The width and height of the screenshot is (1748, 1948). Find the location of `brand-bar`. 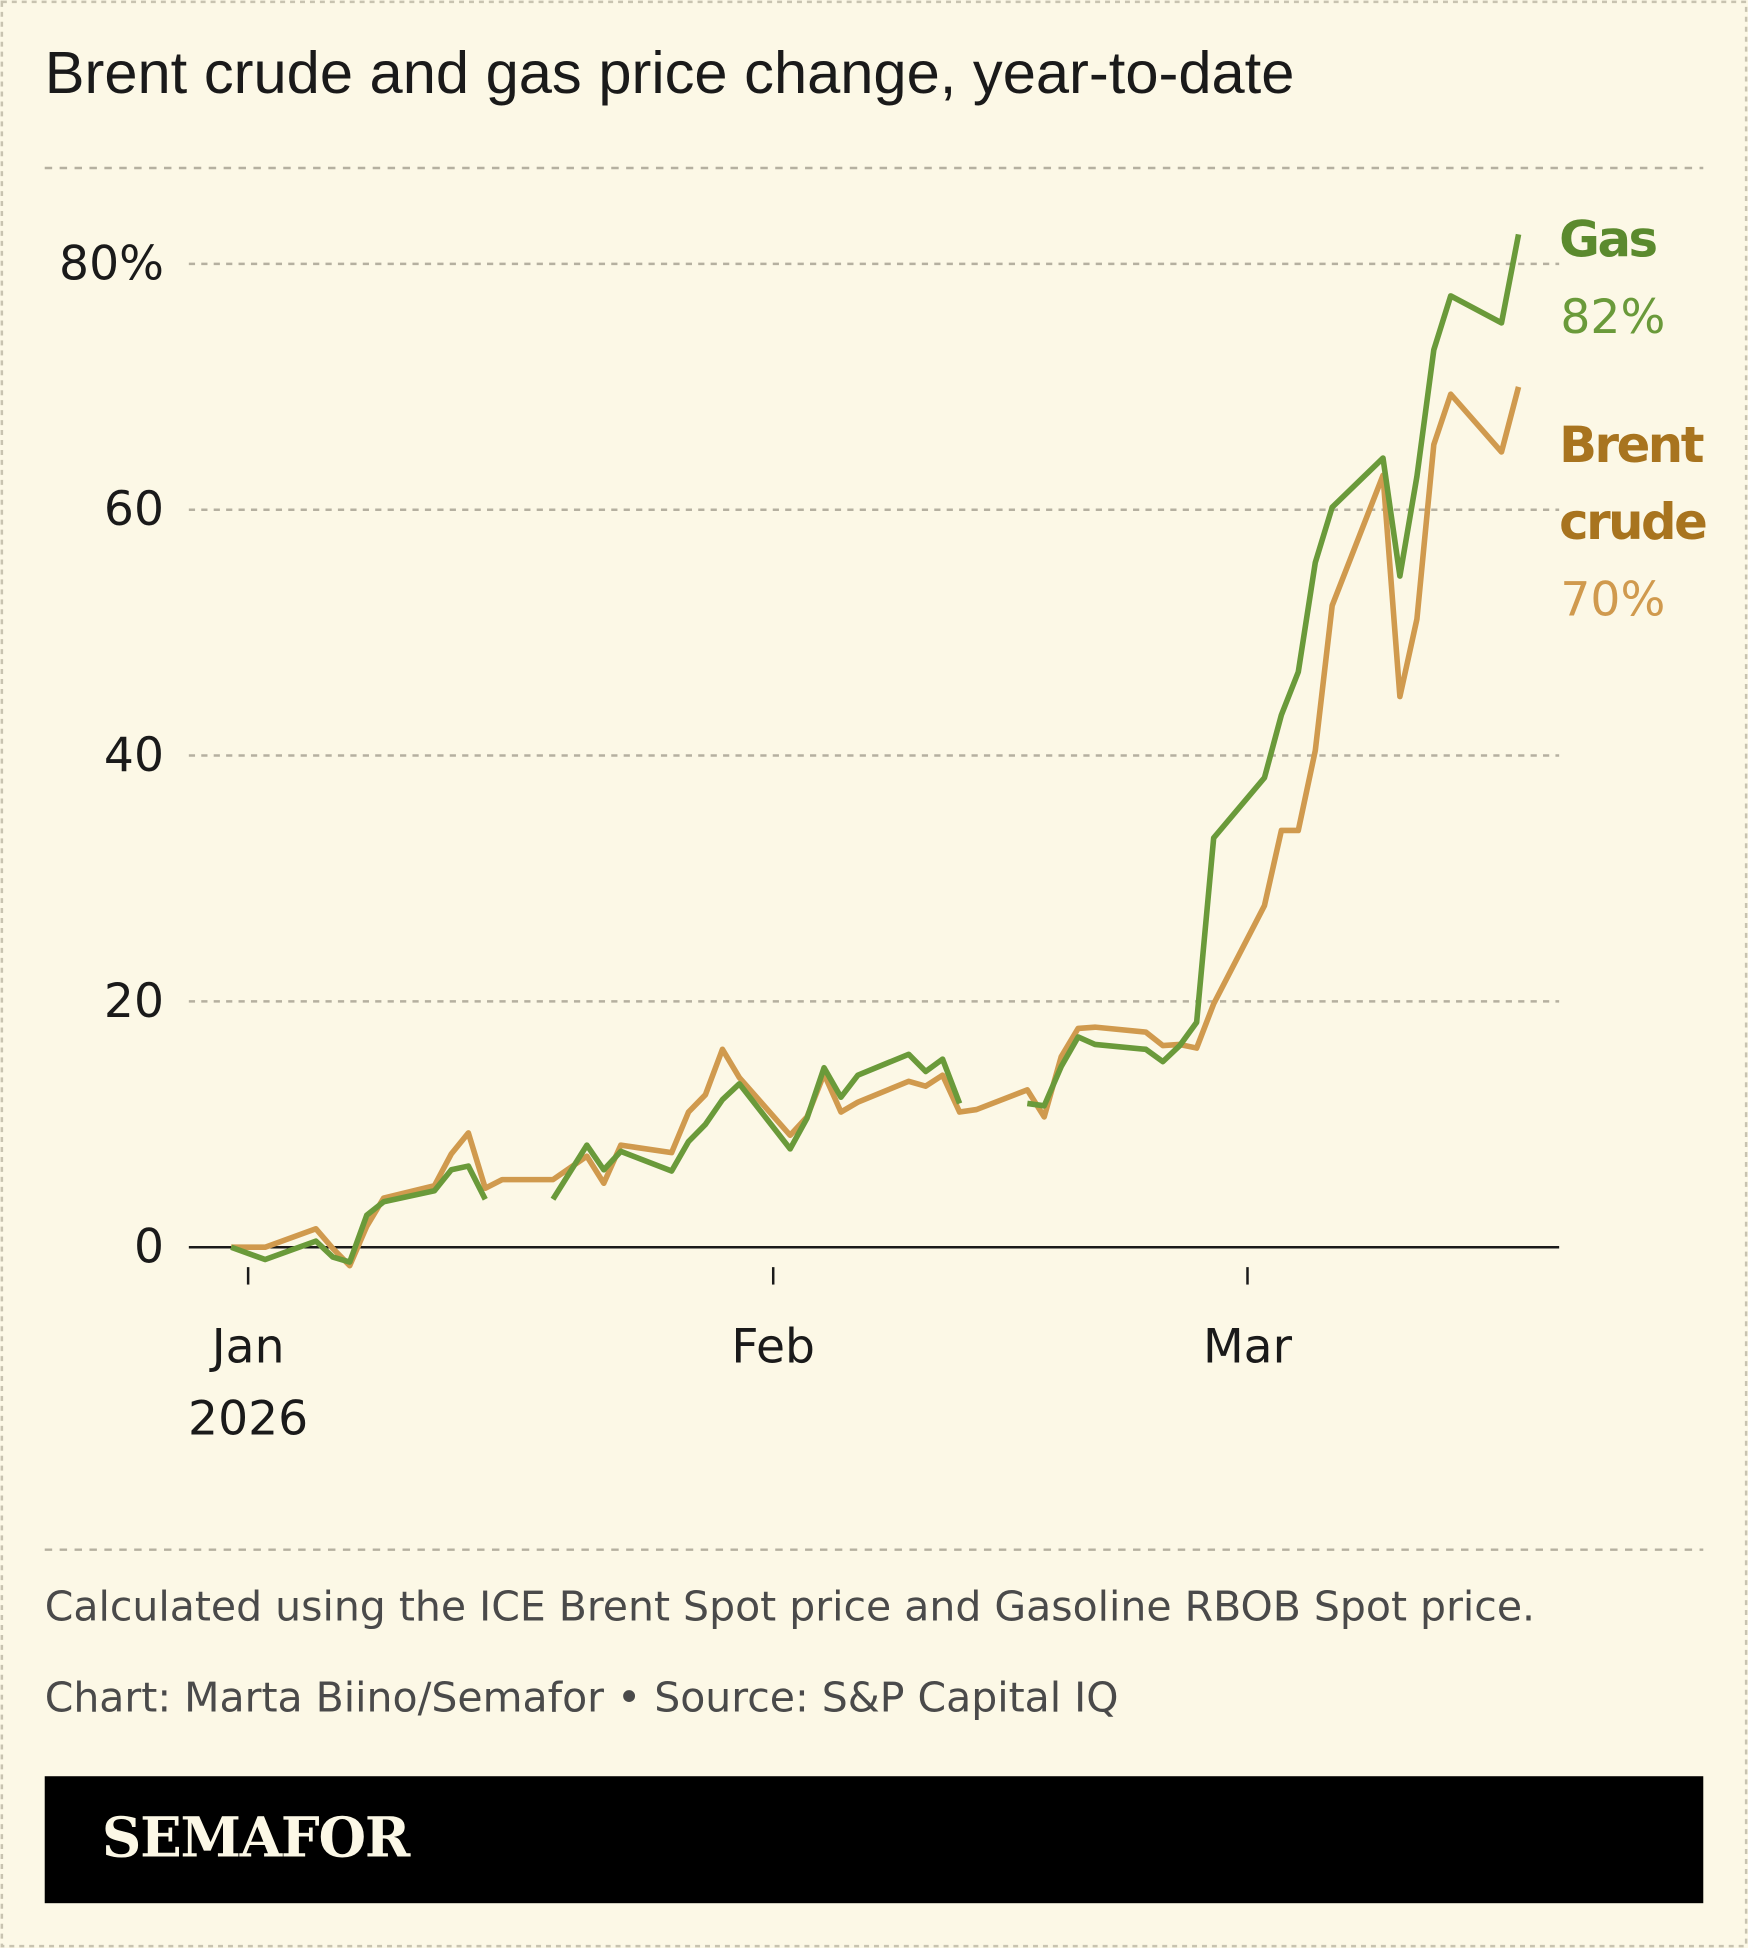

brand-bar is located at coordinates (874, 1840).